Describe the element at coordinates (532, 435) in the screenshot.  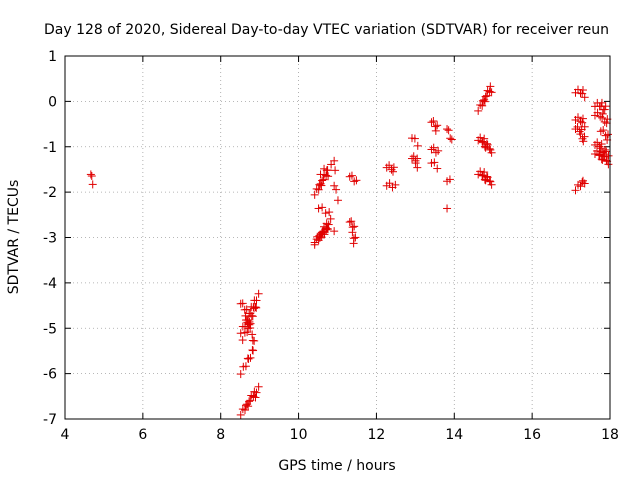
I see `x-tick-label: 16` at that location.